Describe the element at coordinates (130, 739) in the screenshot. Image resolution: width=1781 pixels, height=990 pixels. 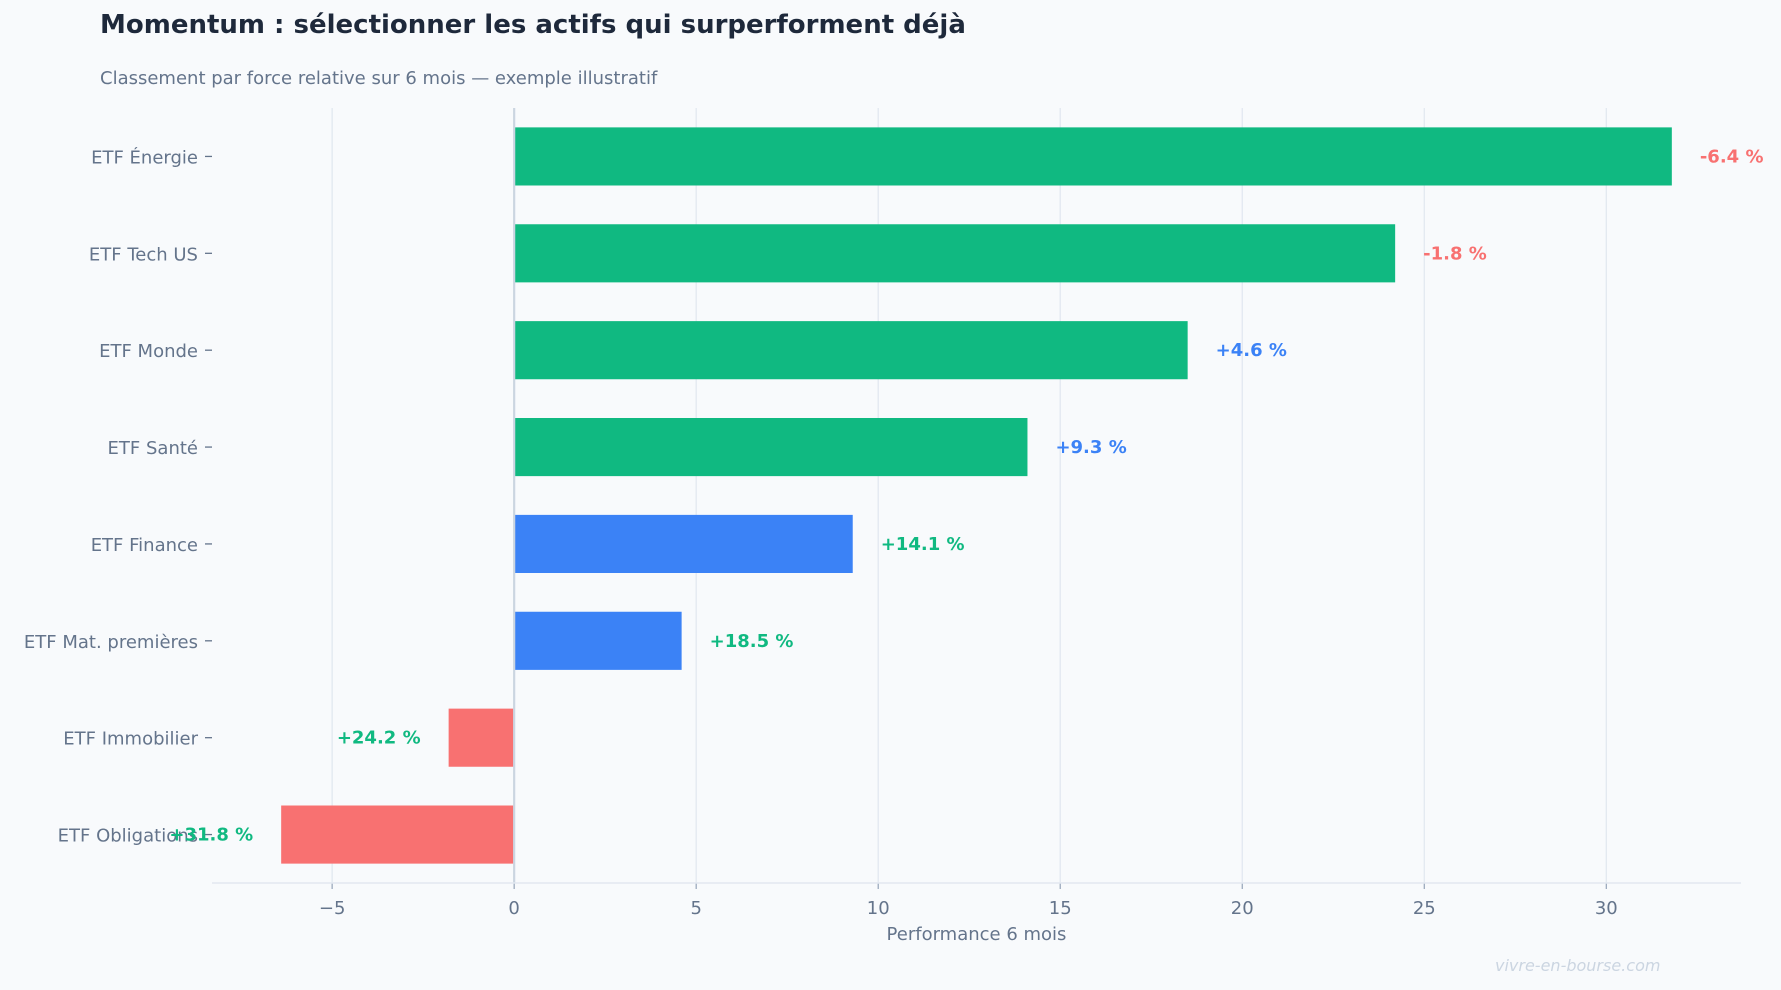
I see `category-label: ETF Immobilier` at that location.